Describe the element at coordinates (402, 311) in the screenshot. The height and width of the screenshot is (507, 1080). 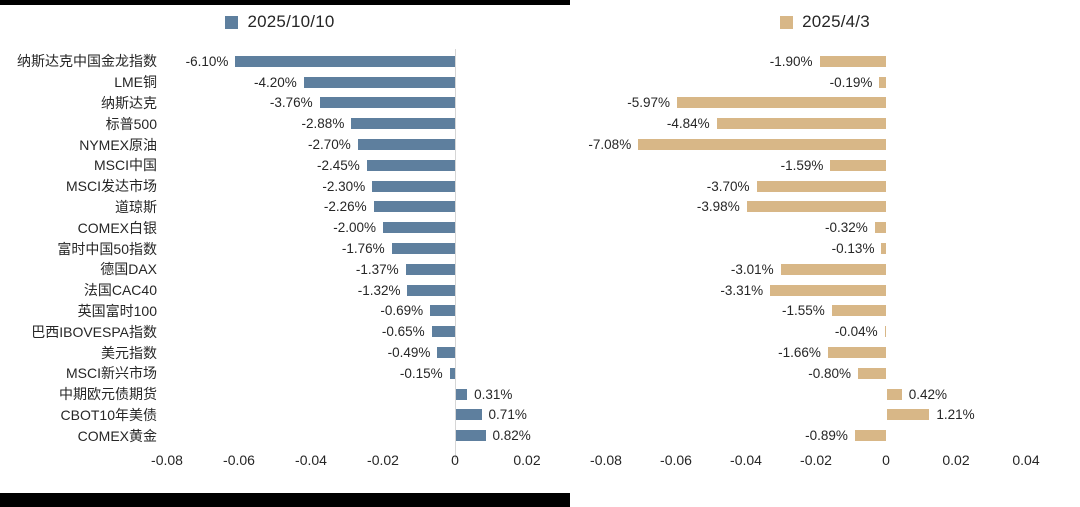
I see `value-label: -0.69%` at that location.